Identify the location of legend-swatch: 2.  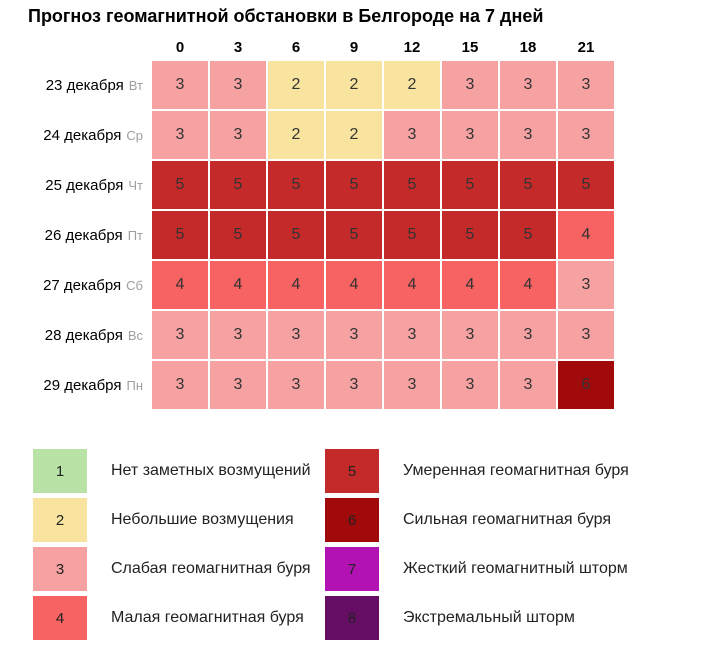
(60, 520).